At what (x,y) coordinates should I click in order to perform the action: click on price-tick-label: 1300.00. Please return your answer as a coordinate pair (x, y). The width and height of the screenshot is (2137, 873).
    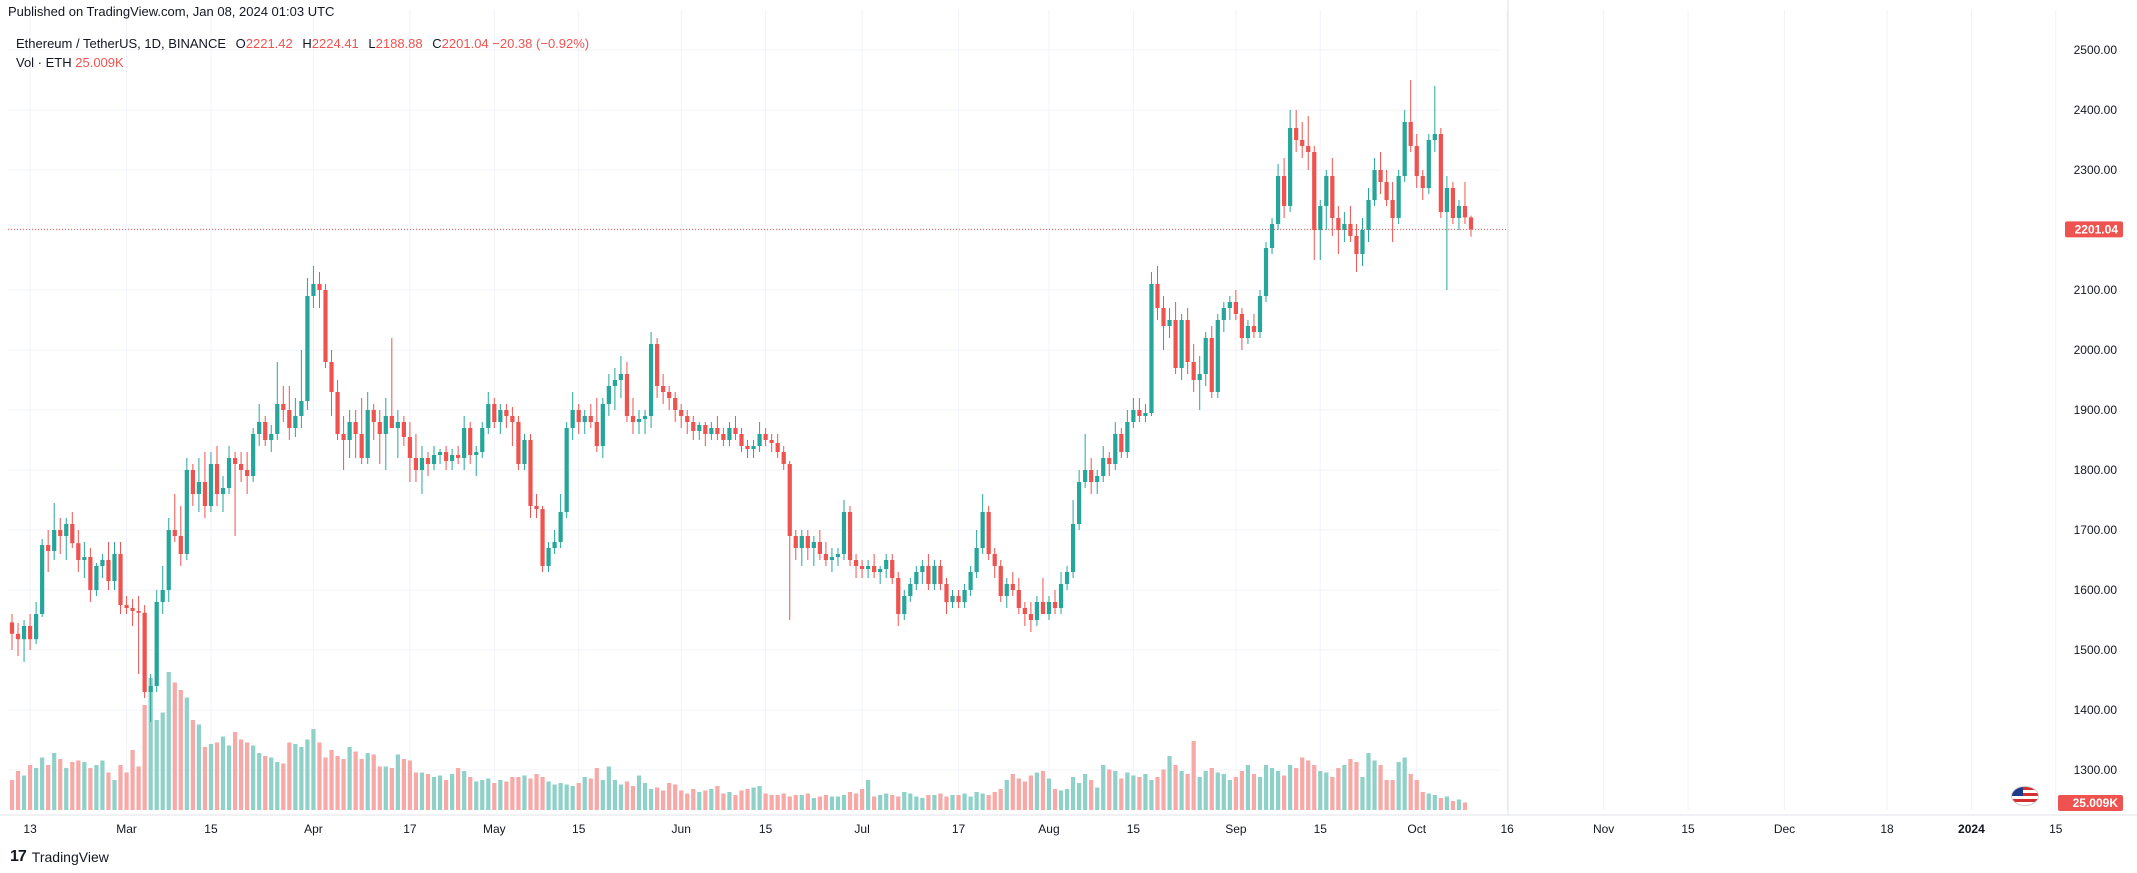
    Looking at the image, I should click on (2096, 770).